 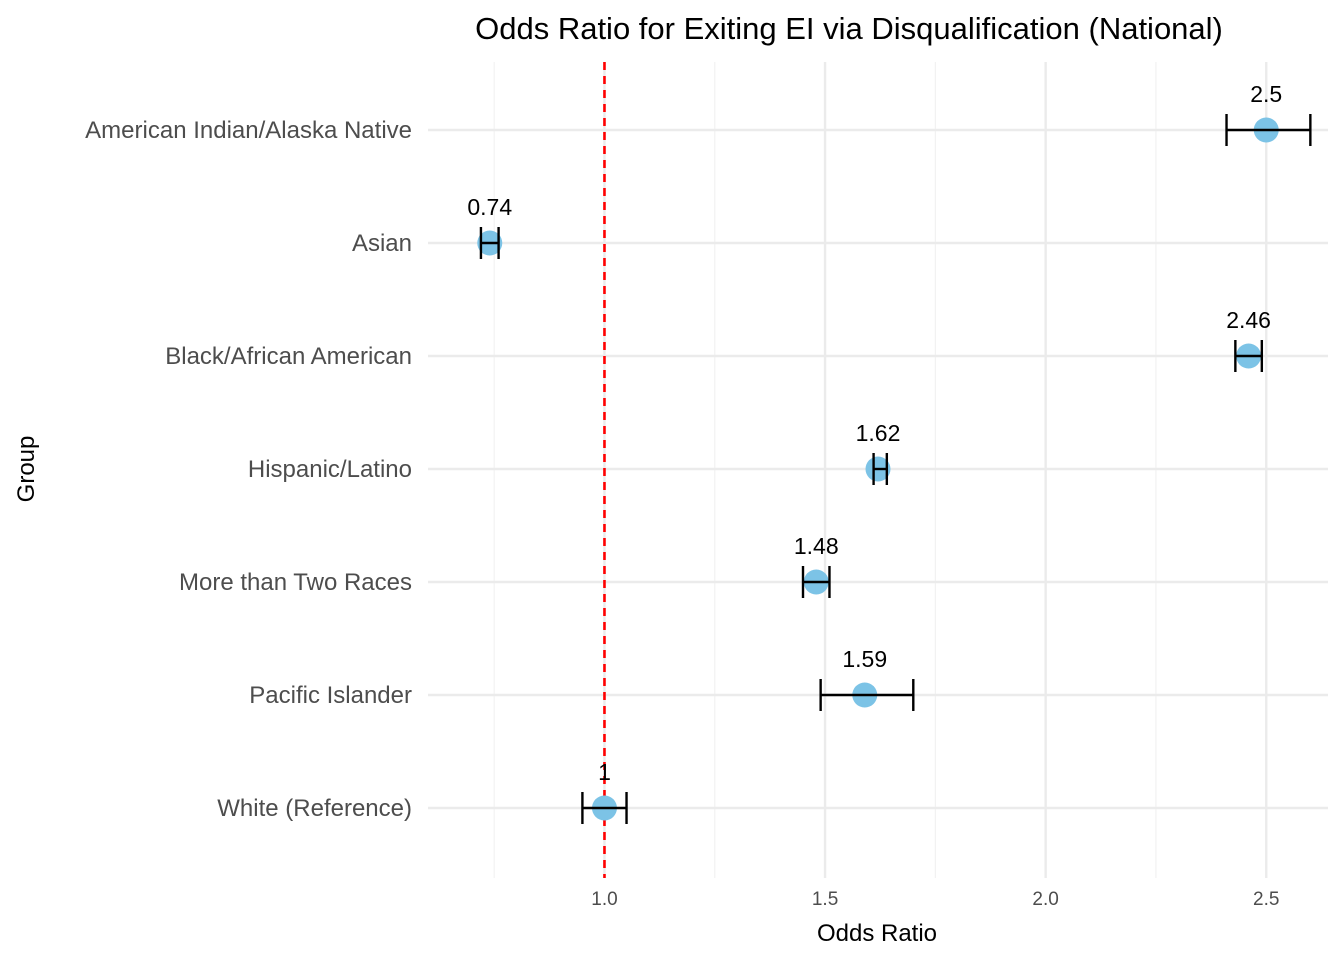 I want to click on x-axis-ticks: 1.0 1.5 2.0 2.5, so click(x=935, y=899).